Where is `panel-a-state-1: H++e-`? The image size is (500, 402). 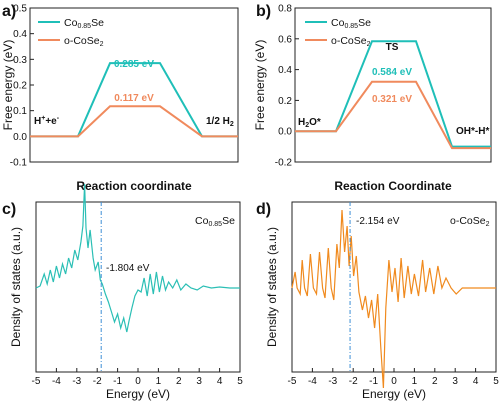
panel-a-state-1: H++e- is located at coordinates (47, 121).